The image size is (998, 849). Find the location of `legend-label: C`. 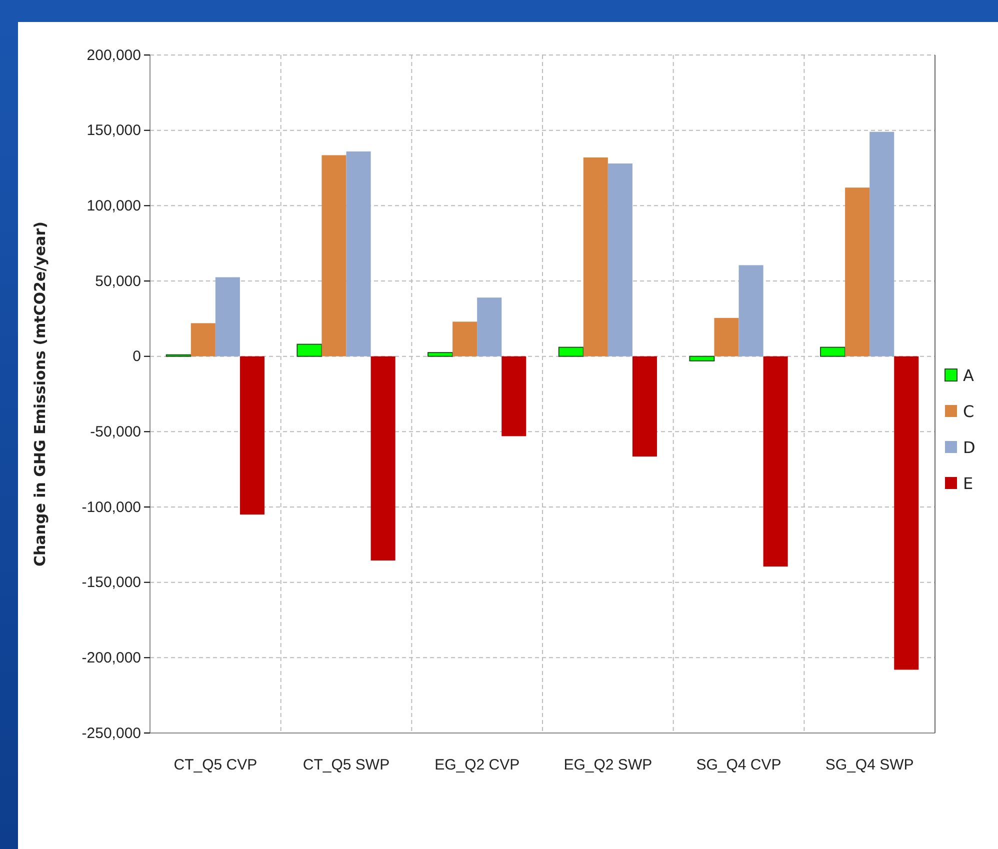

legend-label: C is located at coordinates (968, 411).